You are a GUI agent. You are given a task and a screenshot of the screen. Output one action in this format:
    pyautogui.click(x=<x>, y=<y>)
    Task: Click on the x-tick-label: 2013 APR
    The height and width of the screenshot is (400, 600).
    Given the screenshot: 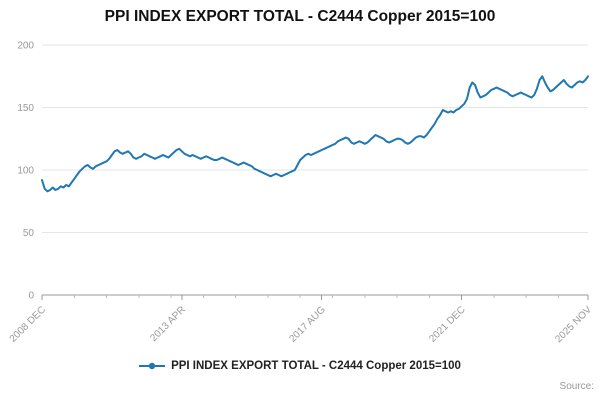 What is the action you would take?
    pyautogui.click(x=168, y=324)
    